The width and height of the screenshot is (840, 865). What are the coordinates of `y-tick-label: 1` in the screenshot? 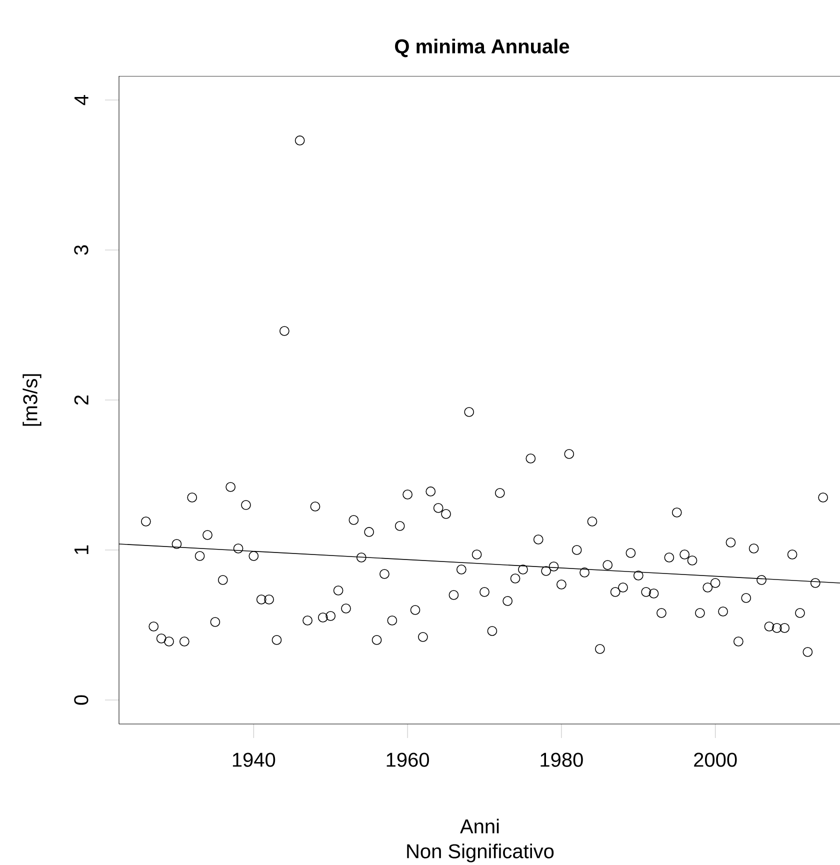 It's located at (81, 549).